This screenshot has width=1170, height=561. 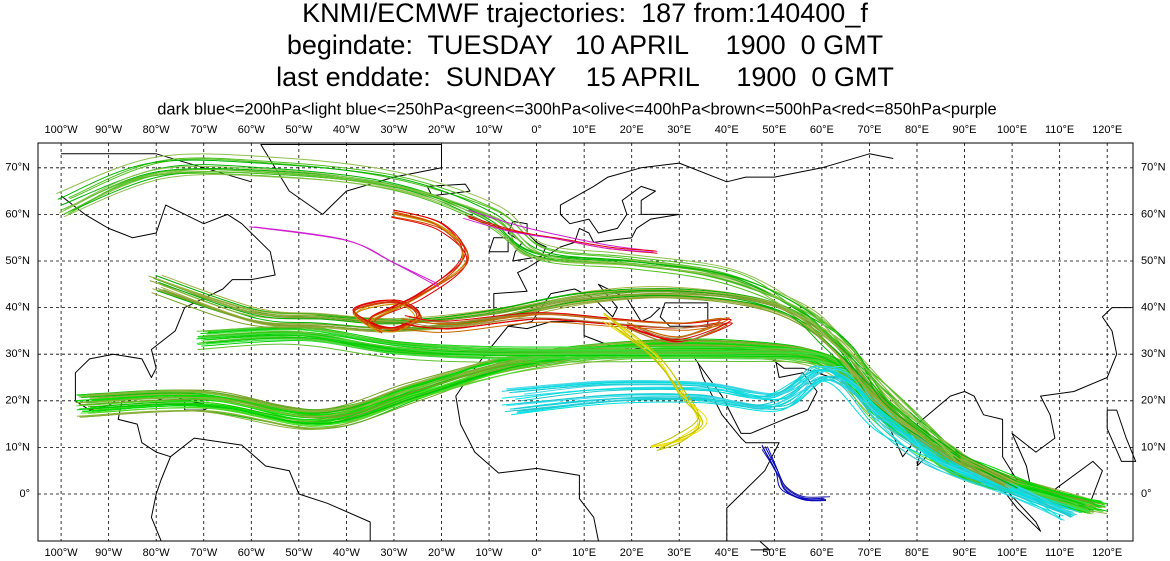 What do you see at coordinates (157, 130) in the screenshot?
I see `lon-label-top: 80°W` at bounding box center [157, 130].